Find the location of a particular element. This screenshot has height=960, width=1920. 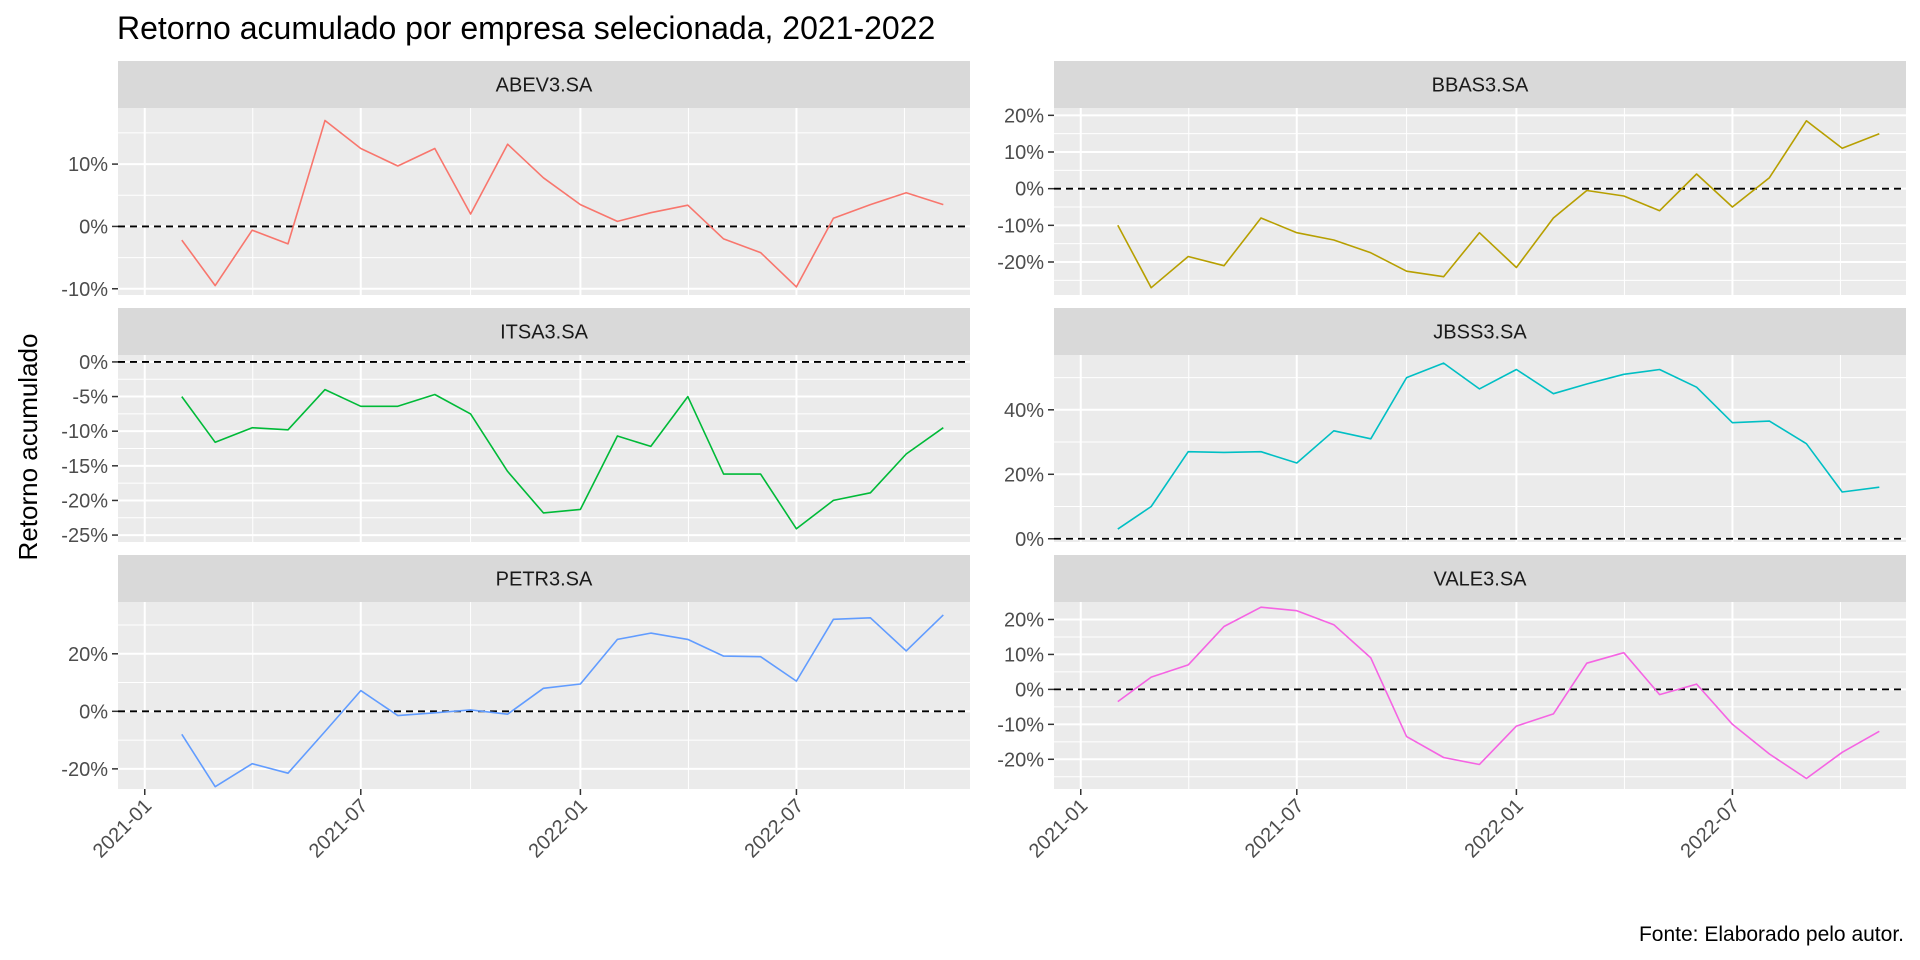

series-line-itsa3-sa is located at coordinates (562, 459).